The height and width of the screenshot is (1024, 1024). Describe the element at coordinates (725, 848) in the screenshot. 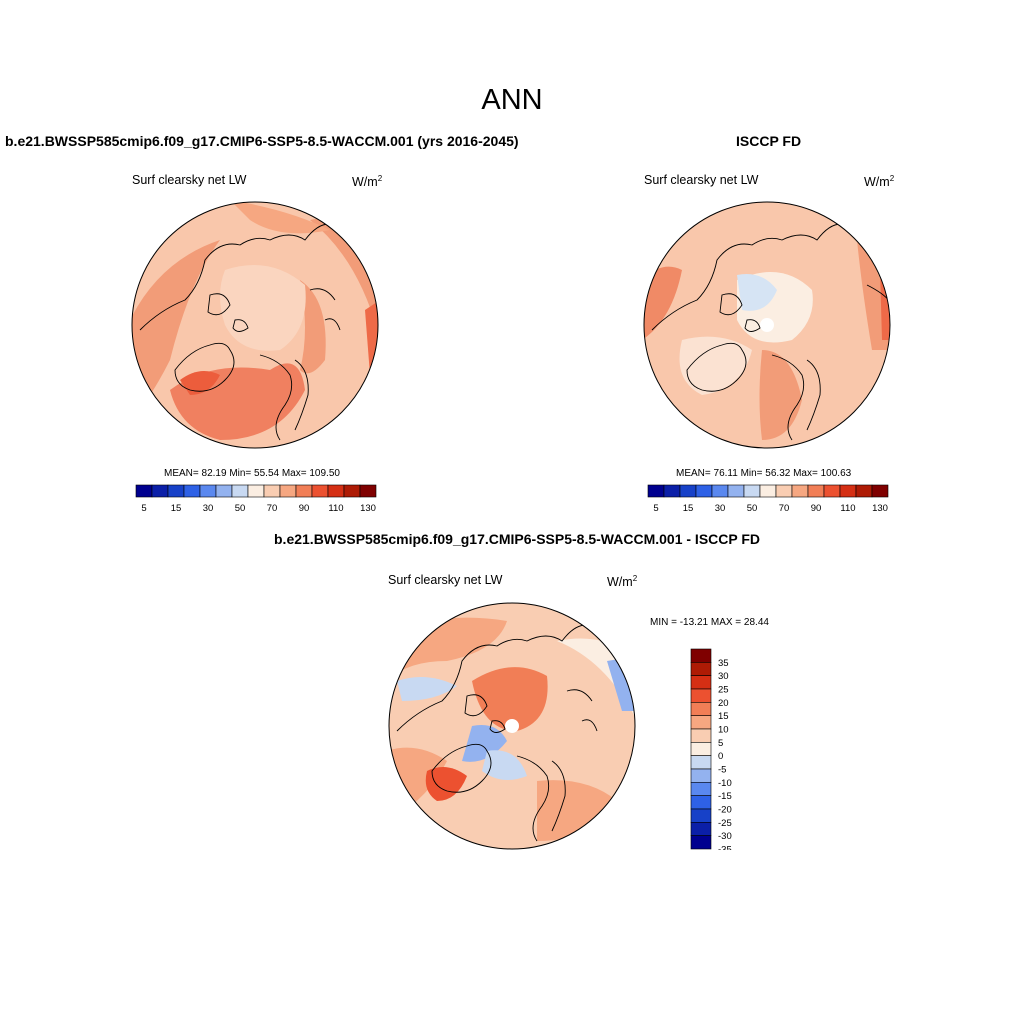

I see `colorbar-tick-label: -35` at that location.